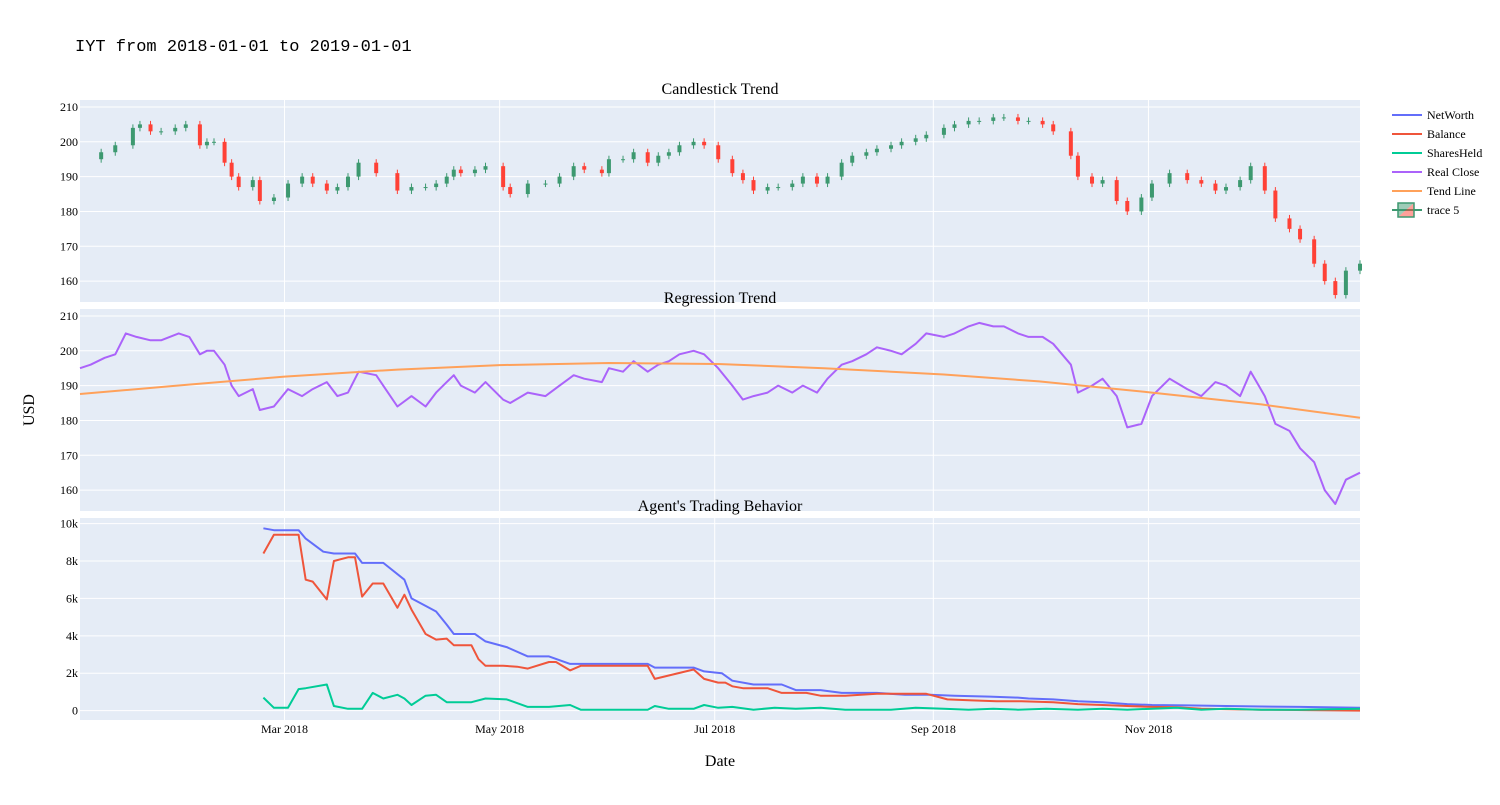 The image size is (1500, 805). Describe the element at coordinates (72, 561) in the screenshot. I see `y-tick-label: 8k` at that location.